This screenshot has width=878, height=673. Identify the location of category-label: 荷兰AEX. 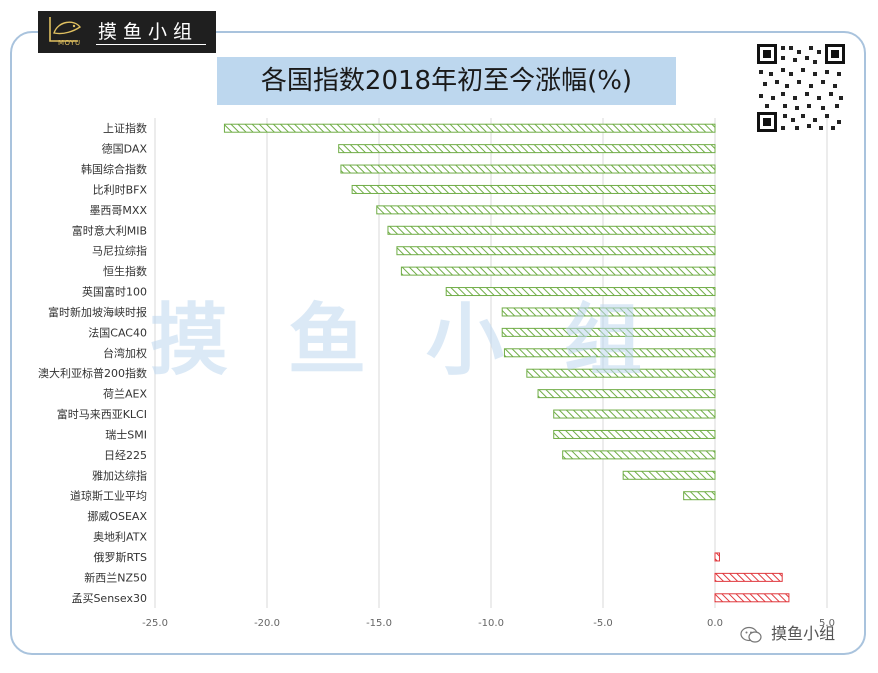
(125, 394).